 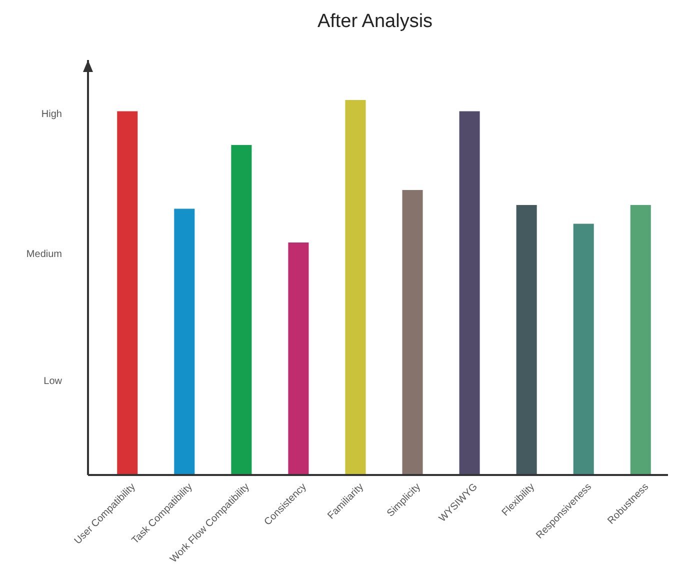 I want to click on text: Low, so click(x=53, y=382).